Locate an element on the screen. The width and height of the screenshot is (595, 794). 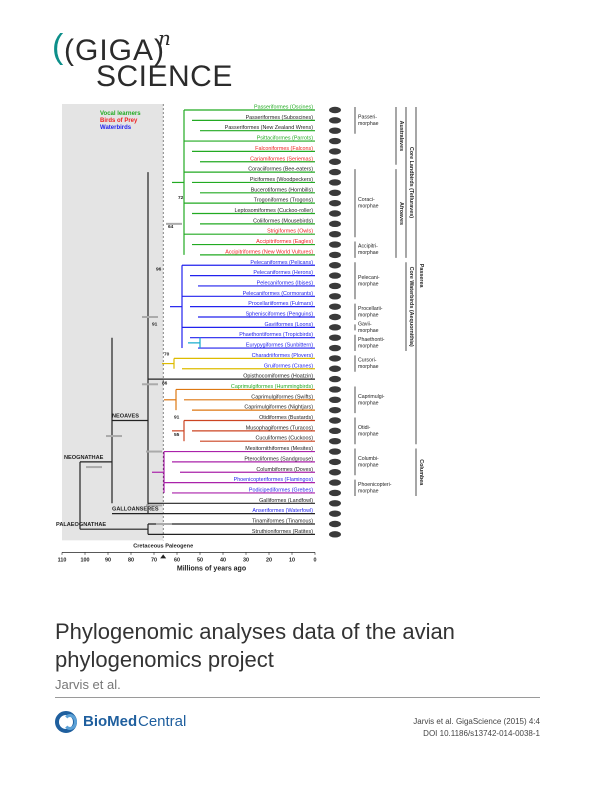
node-label: NEOAVES is located at coordinates (125, 417).